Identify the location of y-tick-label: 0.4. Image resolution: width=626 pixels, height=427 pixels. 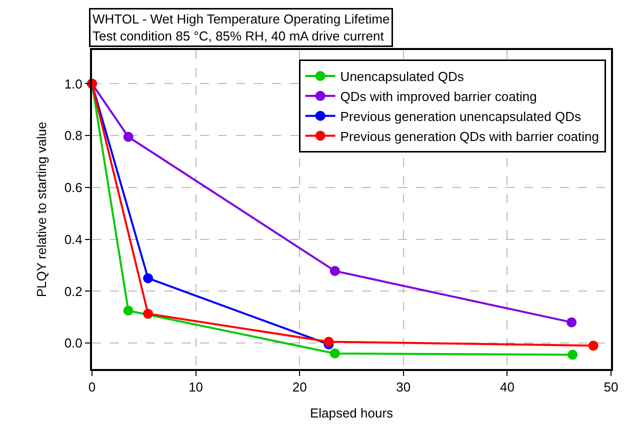
(73, 239).